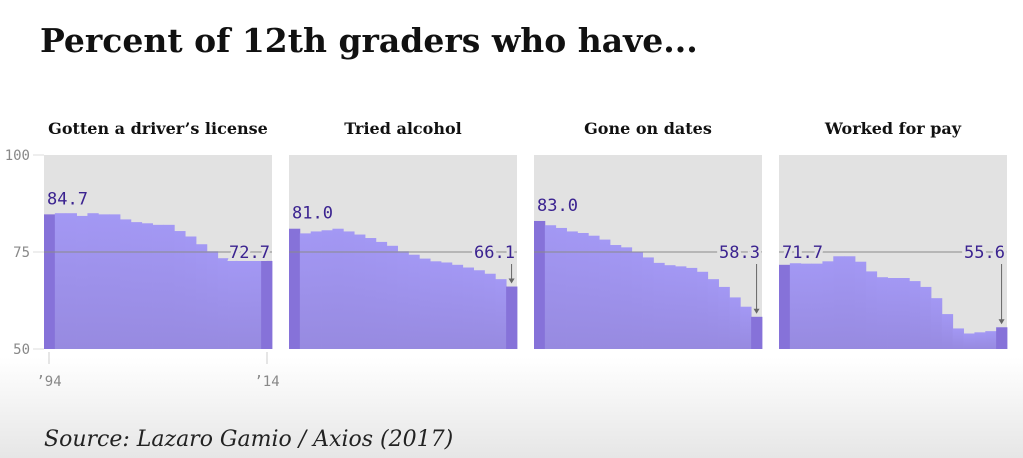  Describe the element at coordinates (158, 128) in the screenshot. I see `panel-title: Gotten a driver’s license` at that location.